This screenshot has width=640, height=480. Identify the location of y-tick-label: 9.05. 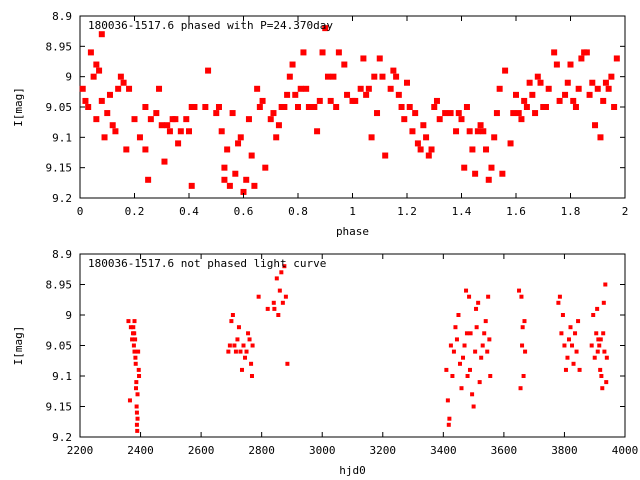
(59, 107).